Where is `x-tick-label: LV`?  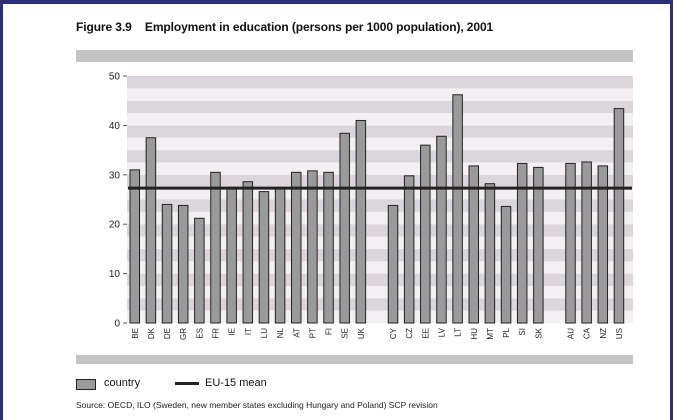 x-tick-label: LV is located at coordinates (441, 332).